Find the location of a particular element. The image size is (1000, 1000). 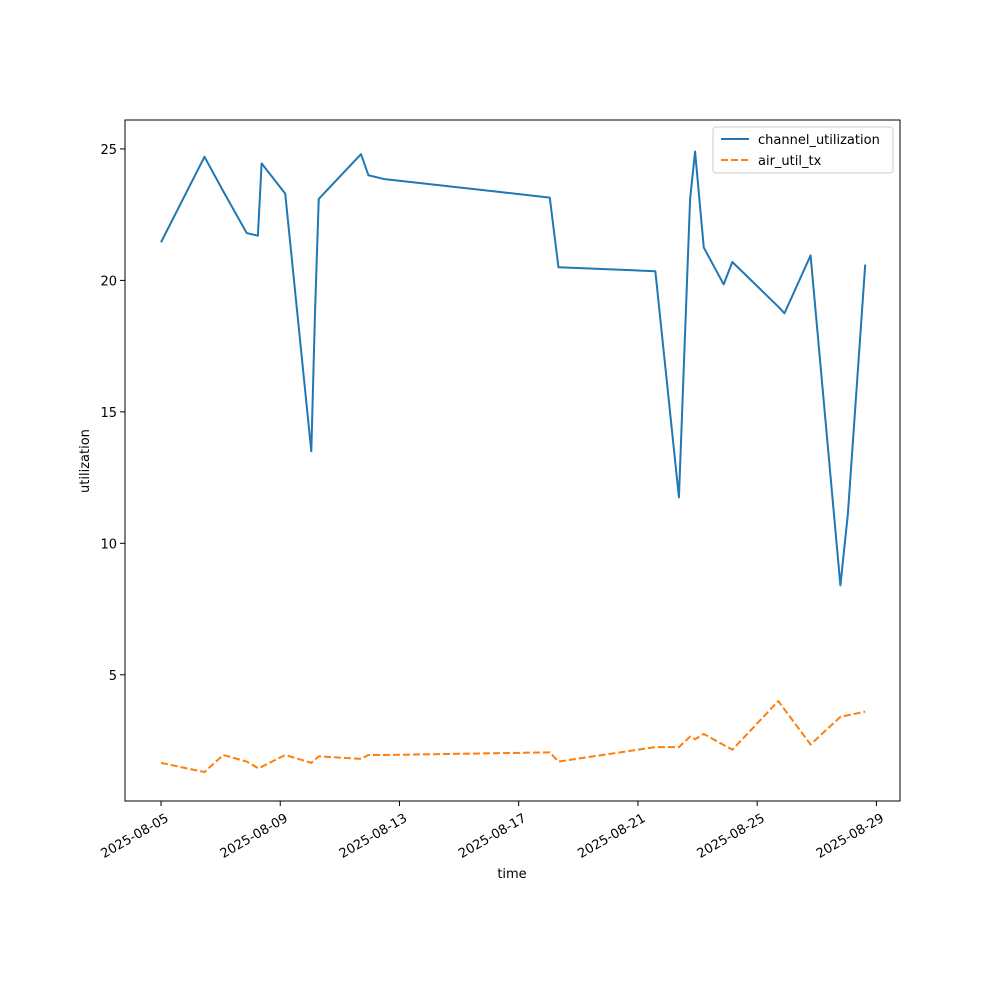

legend-box is located at coordinates (803, 150).